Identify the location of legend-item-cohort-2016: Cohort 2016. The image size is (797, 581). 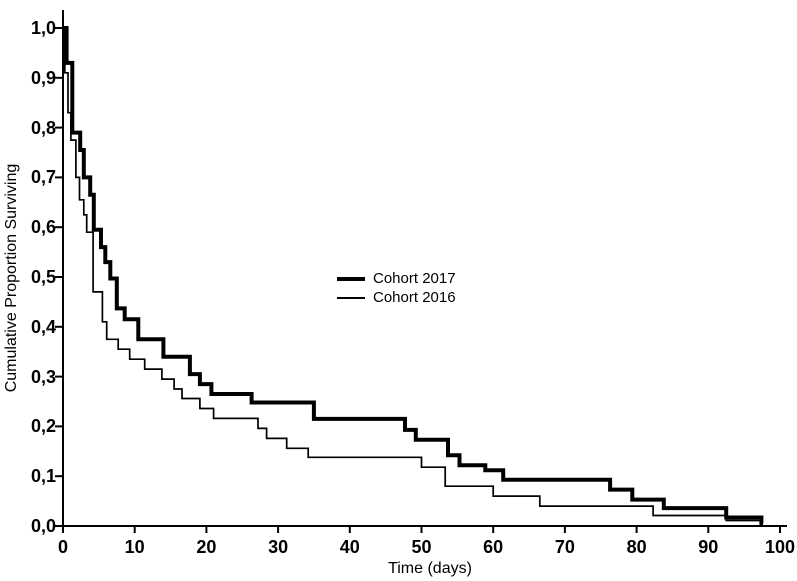
(396, 297).